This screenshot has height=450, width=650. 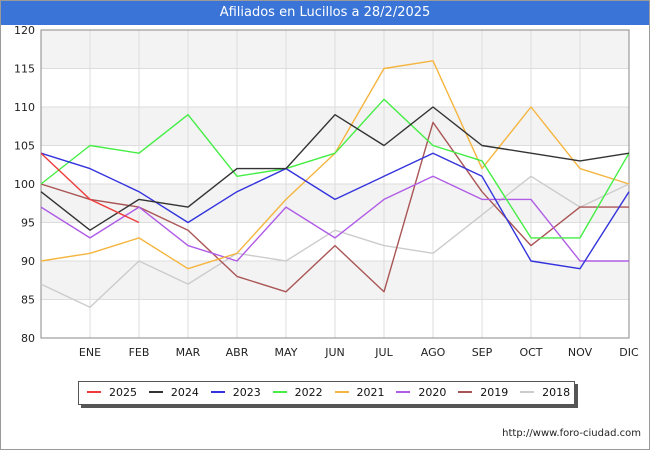 What do you see at coordinates (433, 352) in the screenshot?
I see `x-tick-label: AGO` at bounding box center [433, 352].